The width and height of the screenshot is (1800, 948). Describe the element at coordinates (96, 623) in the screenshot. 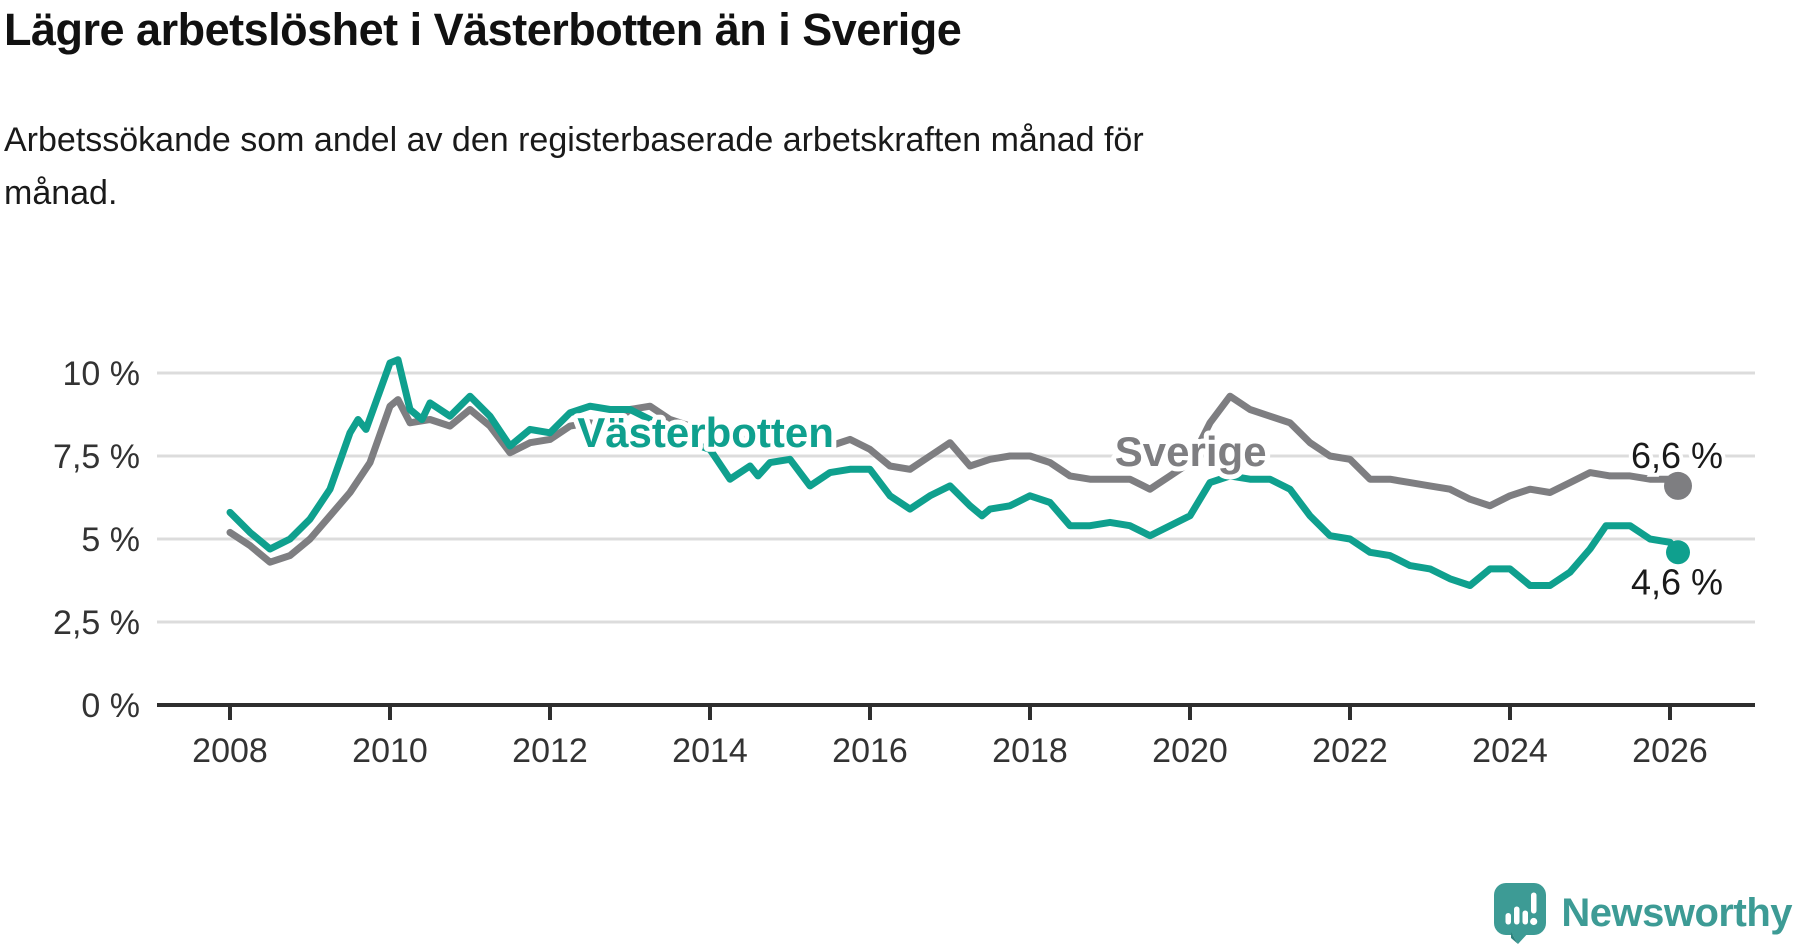

I see `y-tick-label: 2,5 %` at that location.